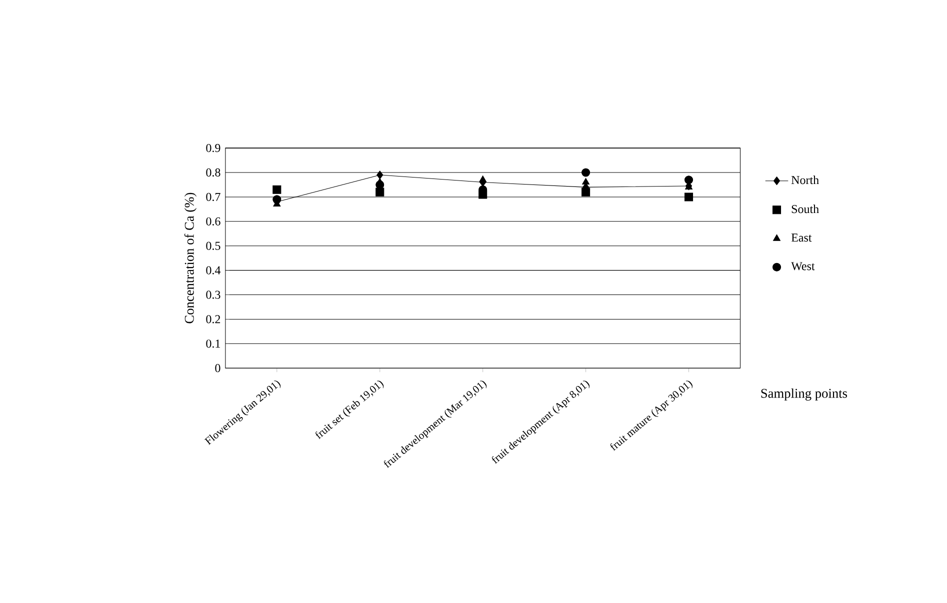 This screenshot has width=947, height=603. What do you see at coordinates (801, 238) in the screenshot?
I see `legend-label: East` at bounding box center [801, 238].